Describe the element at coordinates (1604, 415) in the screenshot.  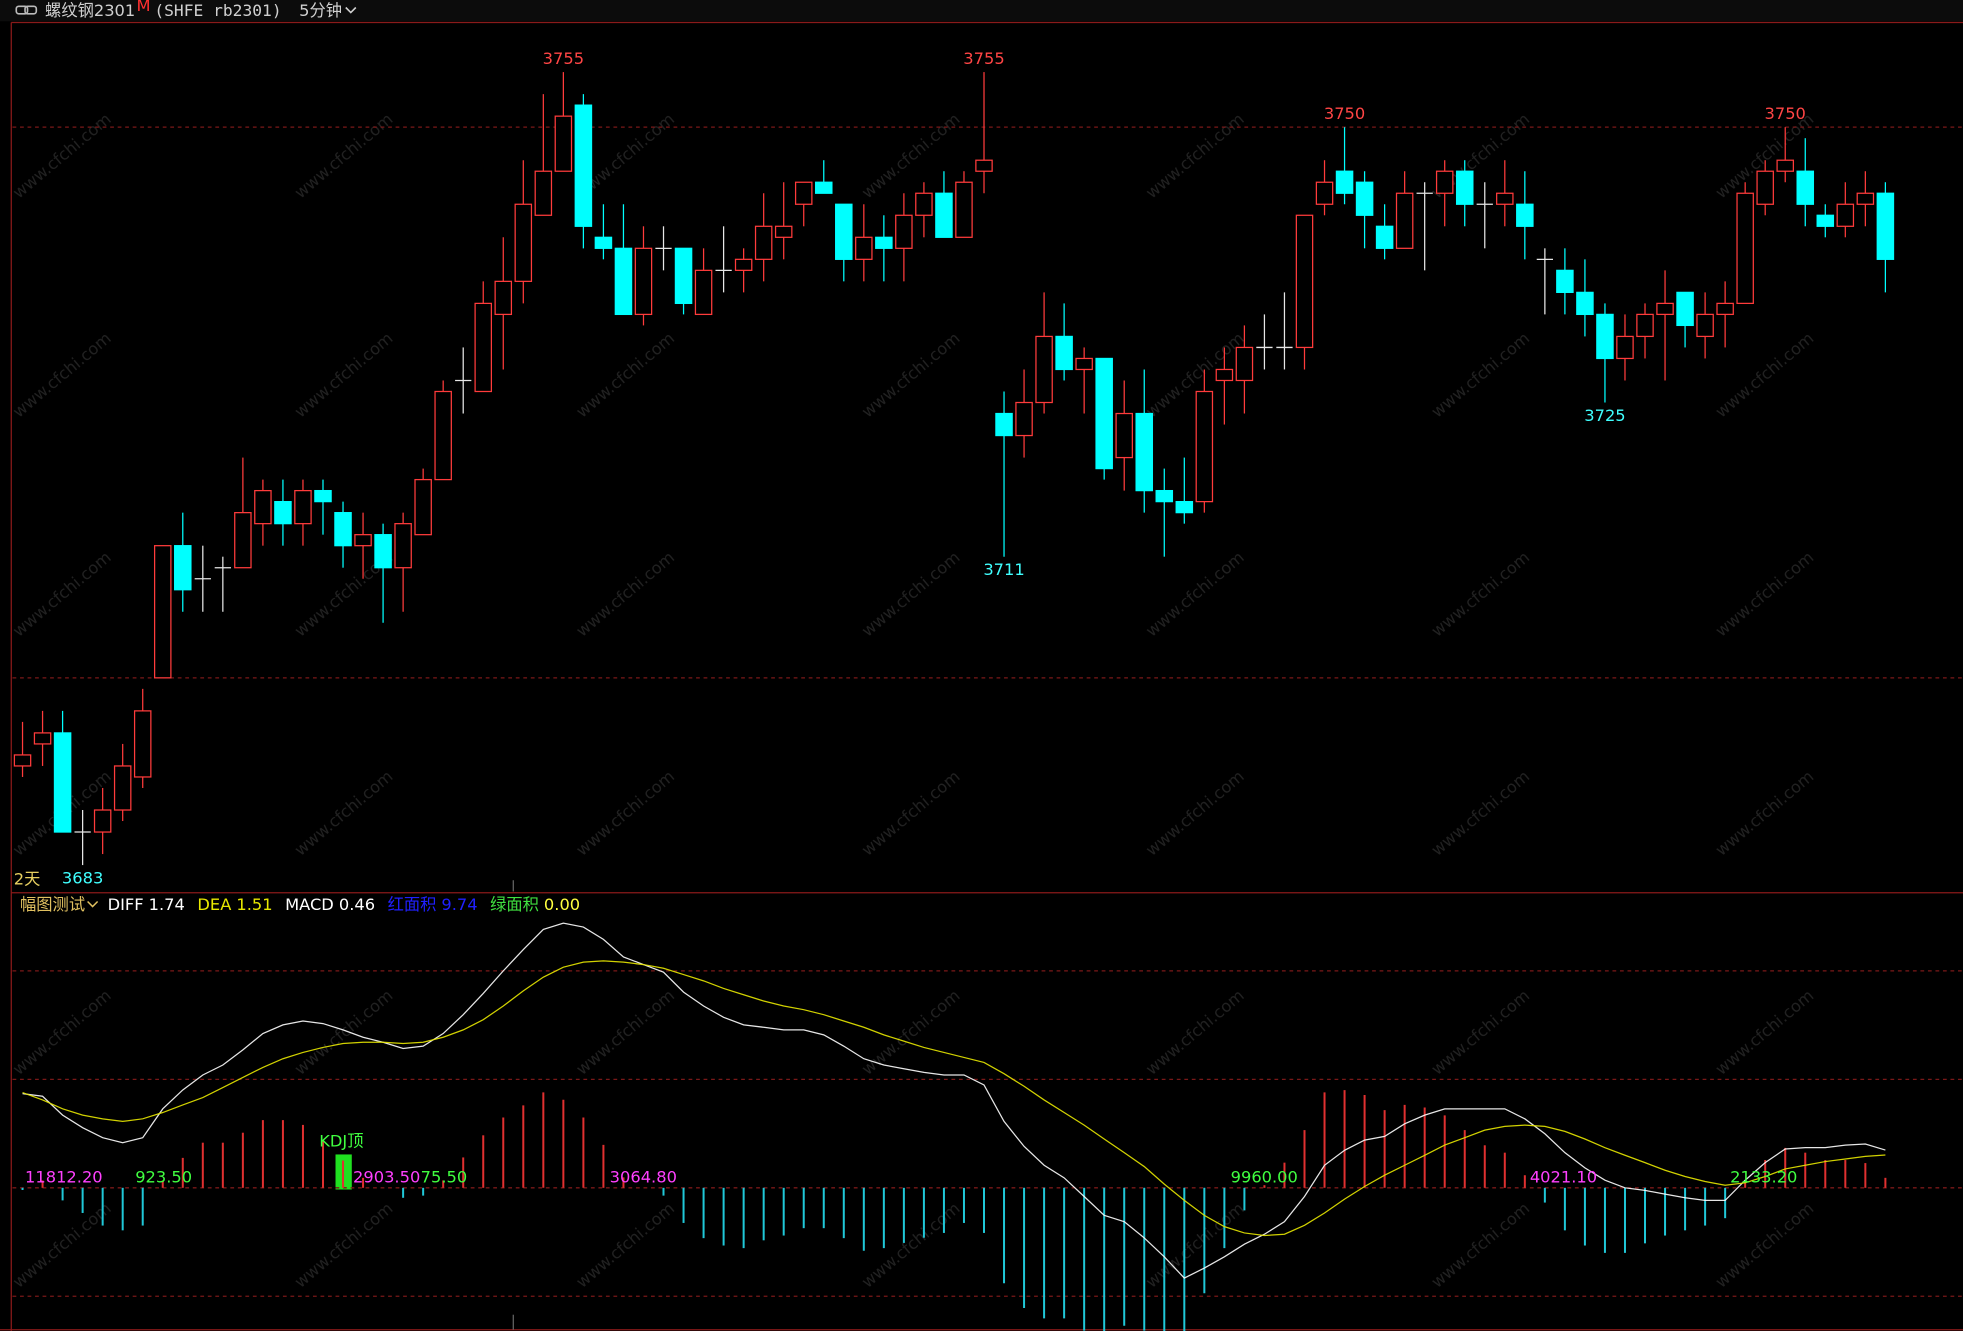
I see `low-label: 3725` at that location.